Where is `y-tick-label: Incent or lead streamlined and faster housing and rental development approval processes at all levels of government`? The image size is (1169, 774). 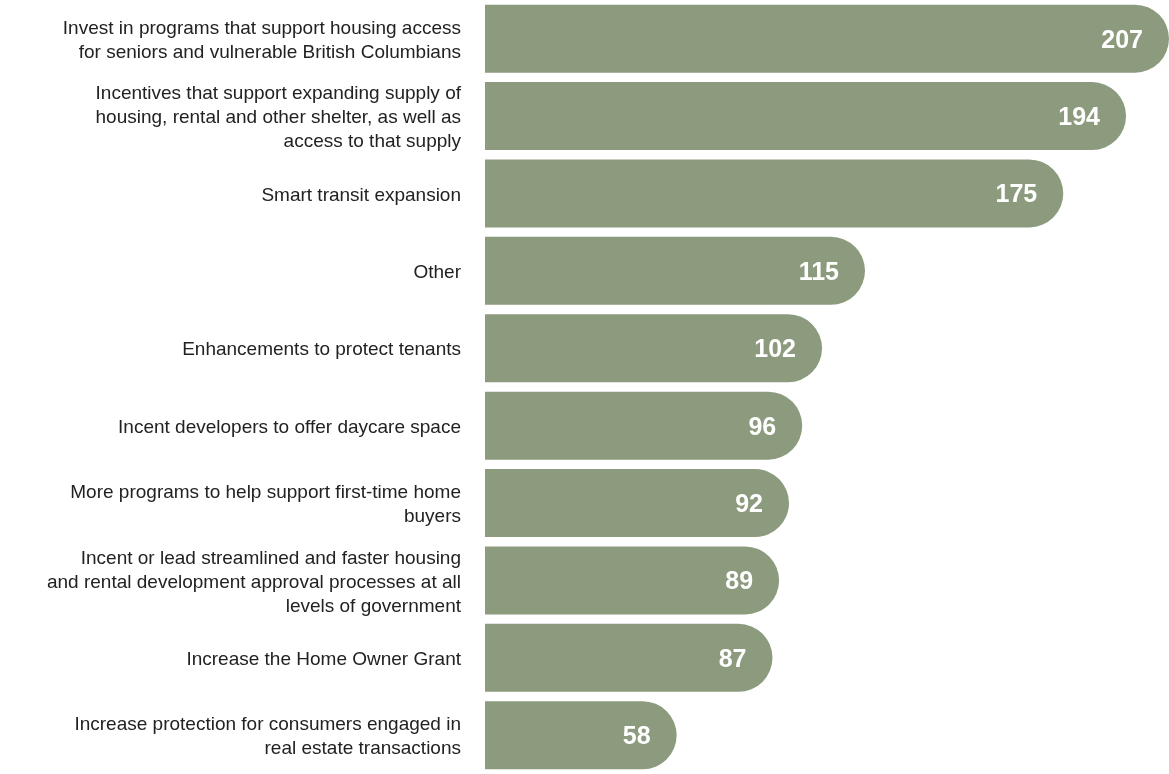
y-tick-label: Incent or lead streamlined and faster housing and rental development approval processes at all levels of government is located at coordinates (254, 580).